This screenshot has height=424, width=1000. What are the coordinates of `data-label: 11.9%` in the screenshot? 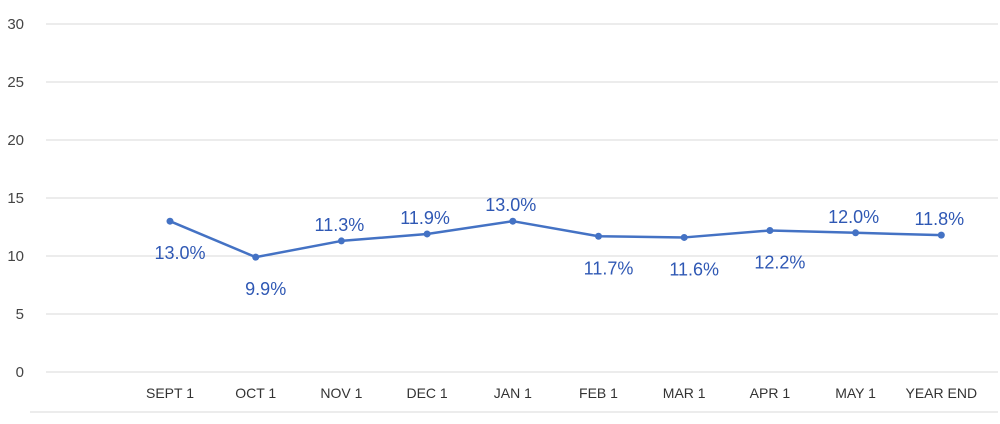 It's located at (425, 218).